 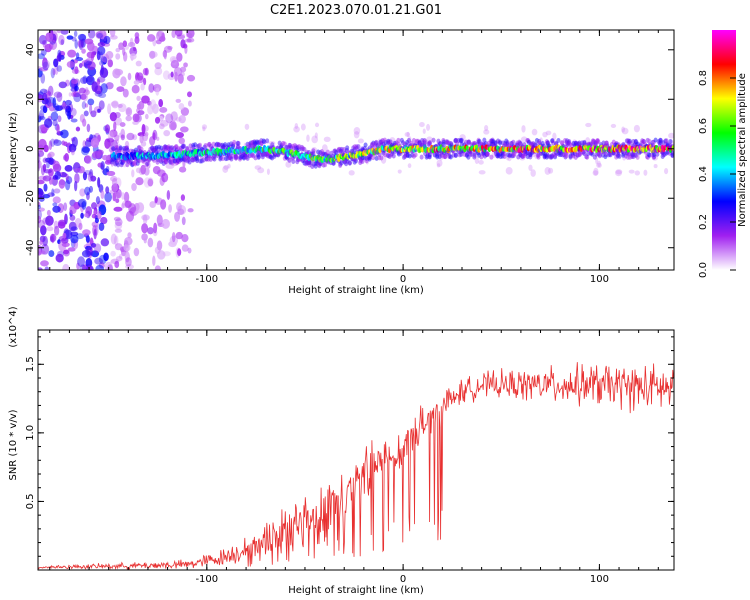 I want to click on x-tick-label: 100, so click(x=599, y=279).